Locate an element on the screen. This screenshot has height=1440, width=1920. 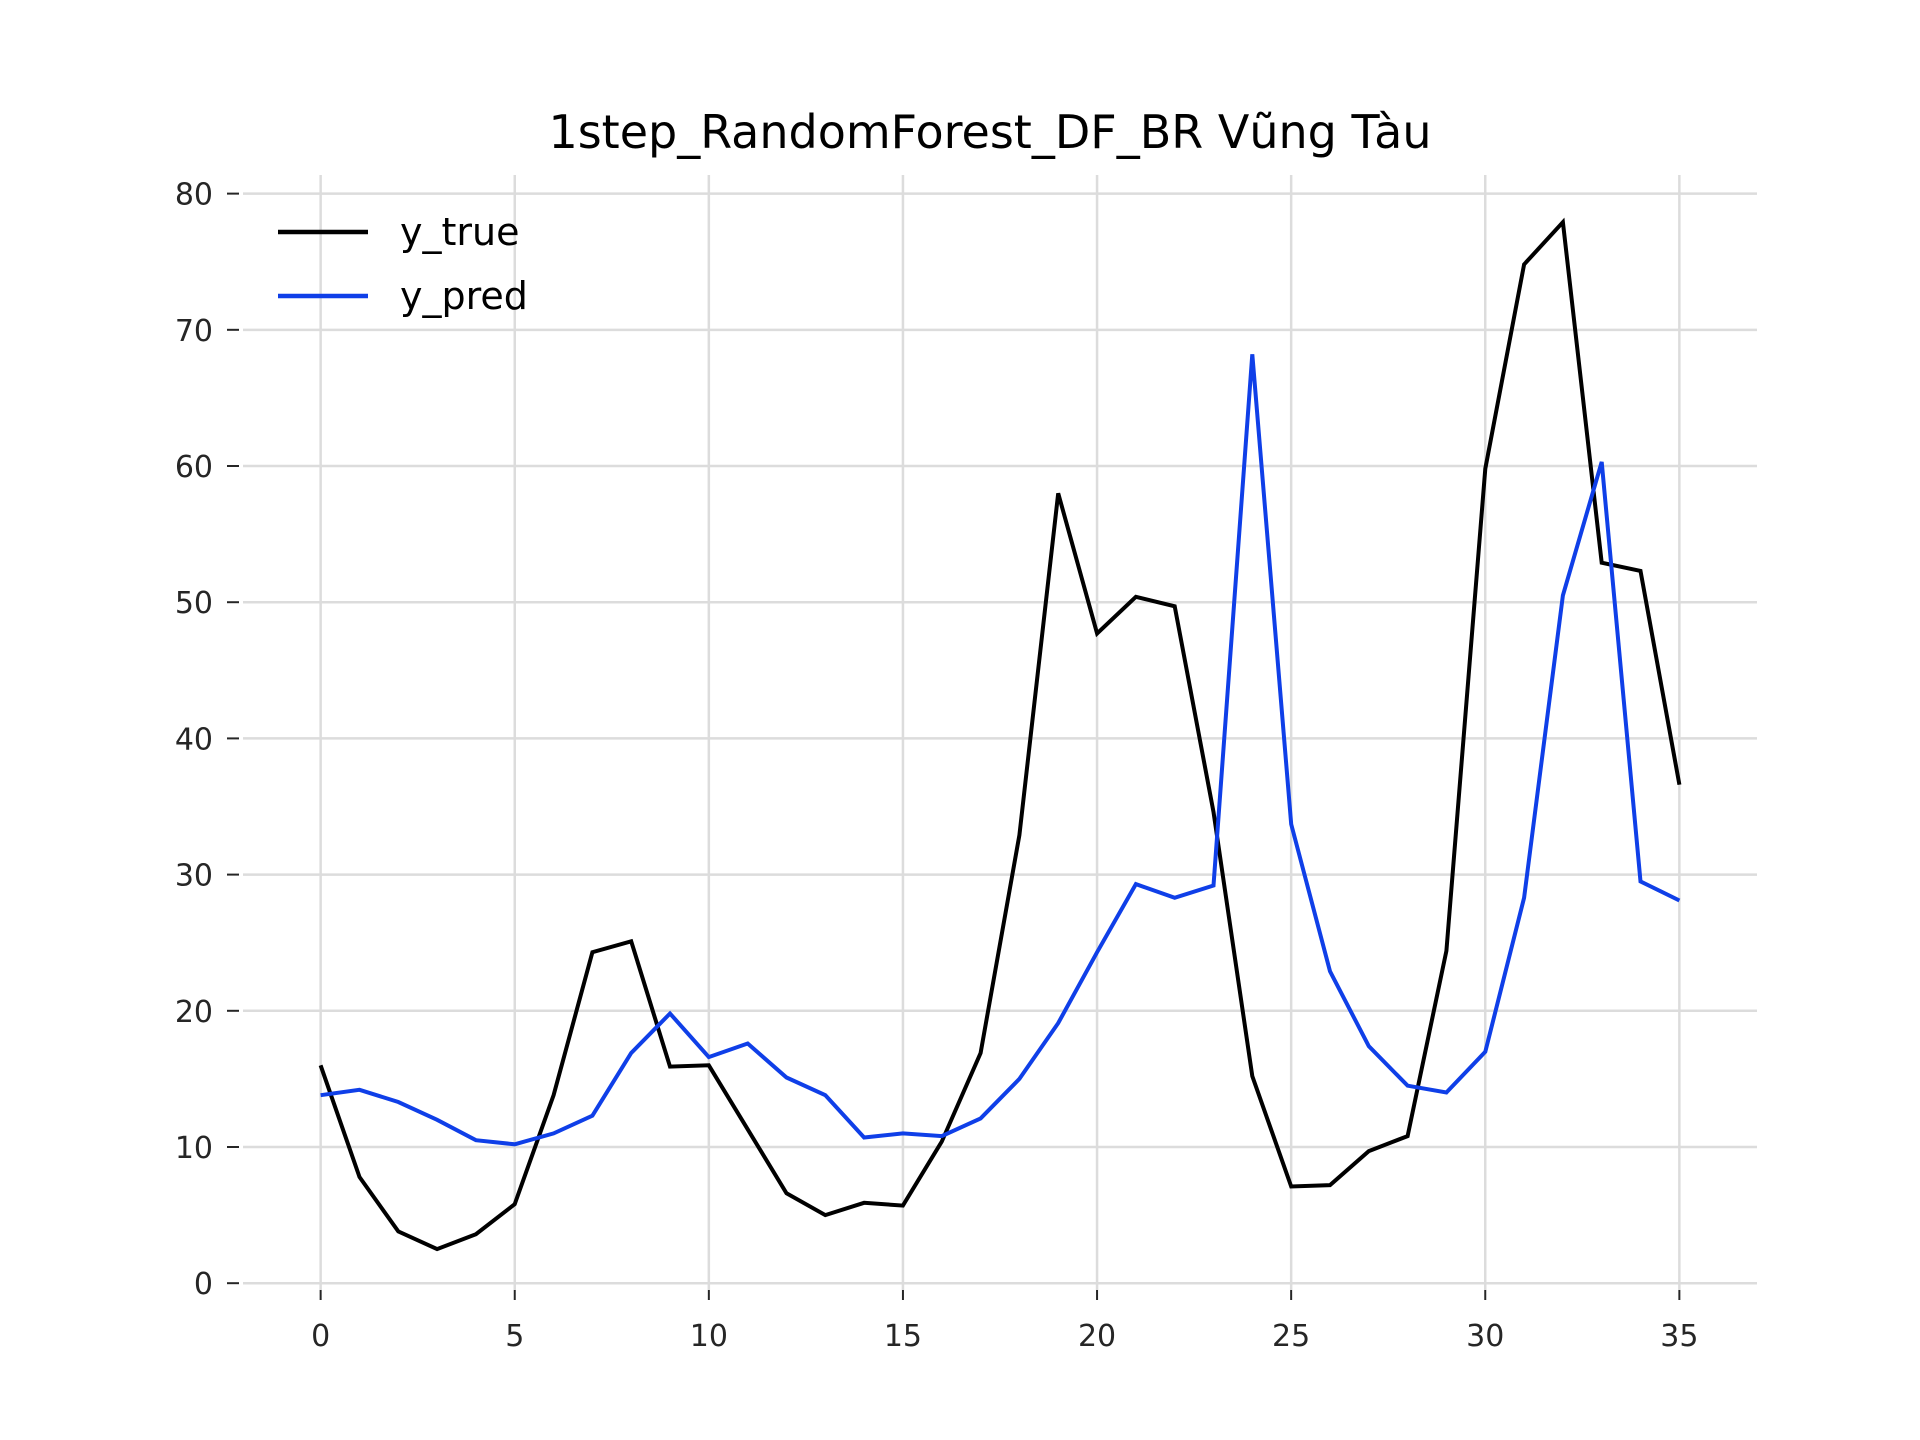
y-tick-label: 80 is located at coordinates (194, 195).